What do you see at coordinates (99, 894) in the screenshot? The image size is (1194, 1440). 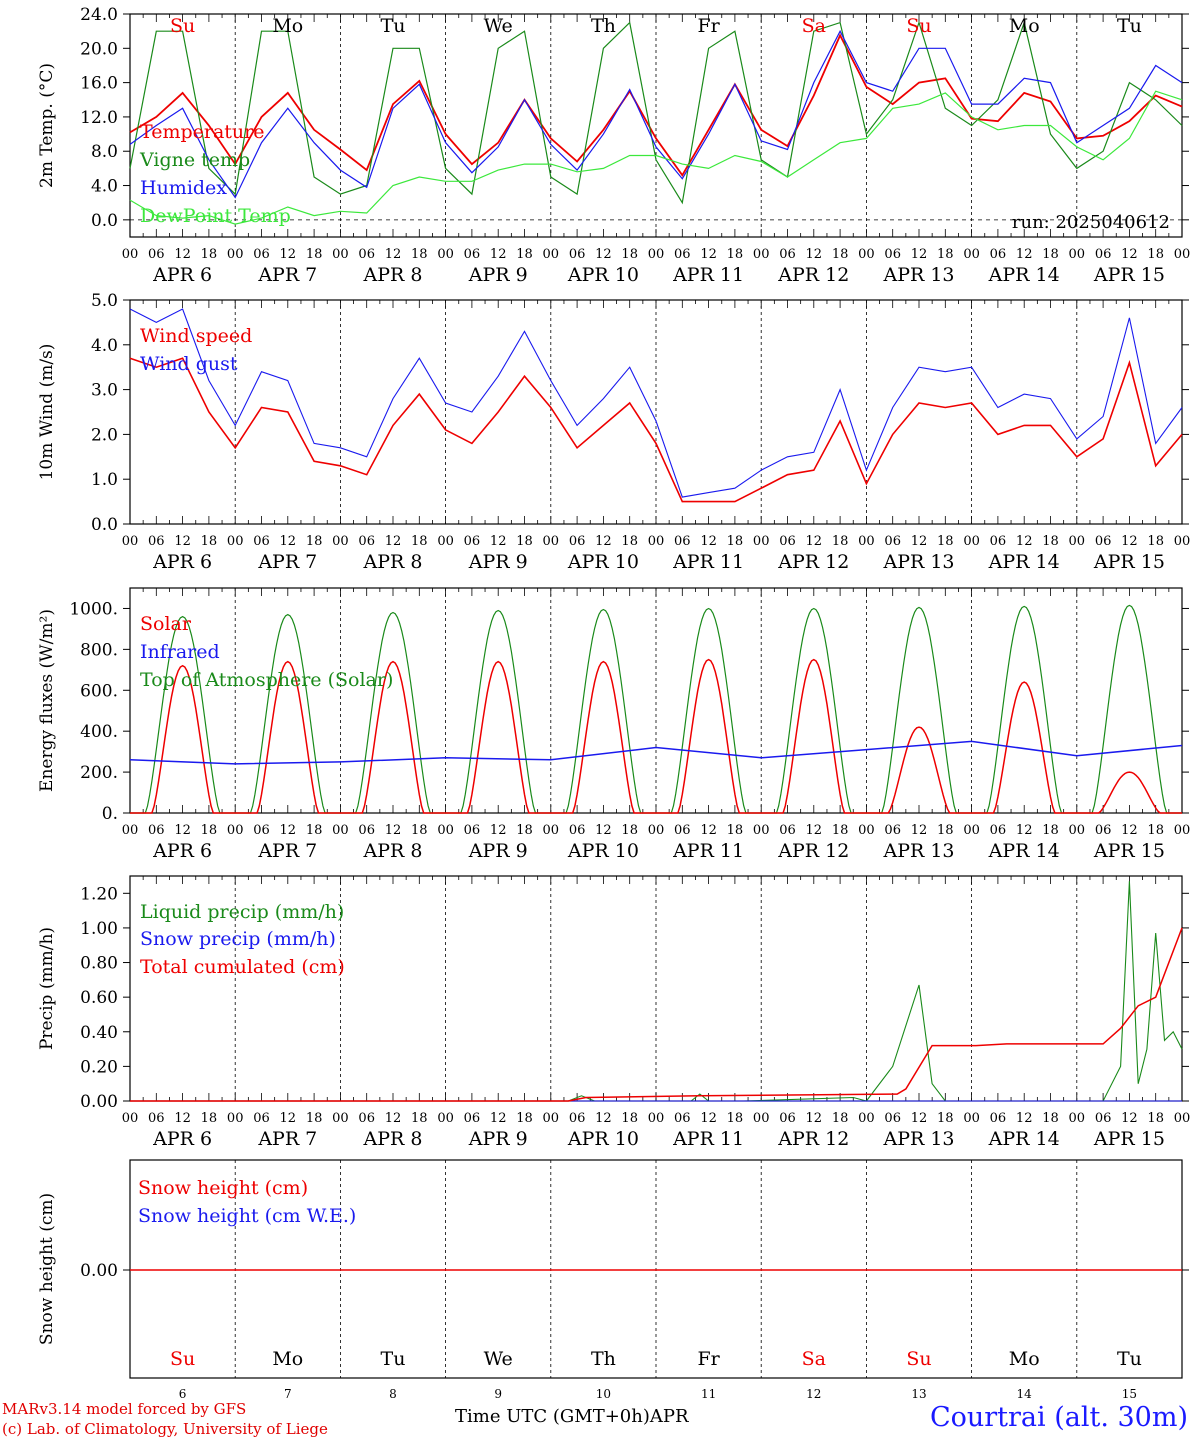 I see `y-tick-label: 1.20` at bounding box center [99, 894].